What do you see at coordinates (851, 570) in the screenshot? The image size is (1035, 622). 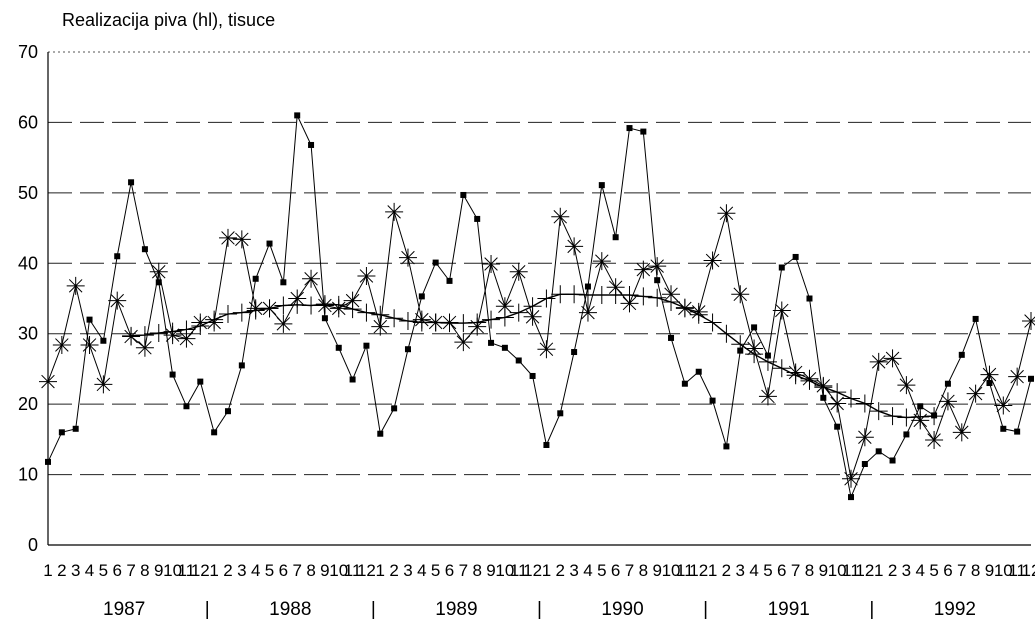 I see `x-tick-label: 11` at bounding box center [851, 570].